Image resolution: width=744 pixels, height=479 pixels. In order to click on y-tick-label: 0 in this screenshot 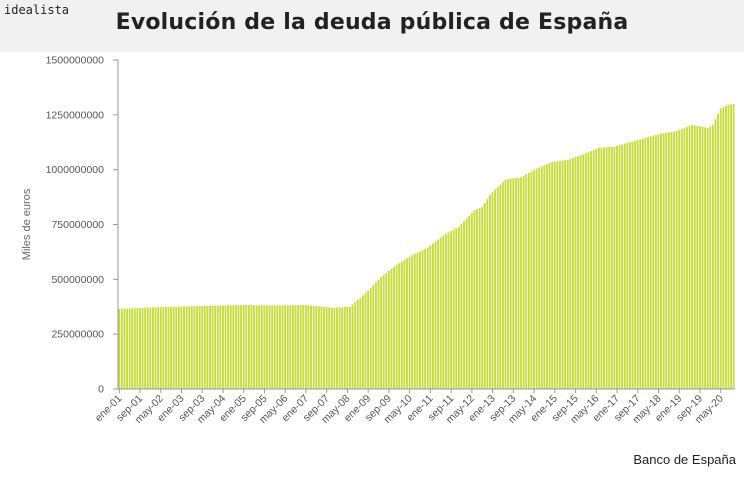, I will do `click(101, 390)`.